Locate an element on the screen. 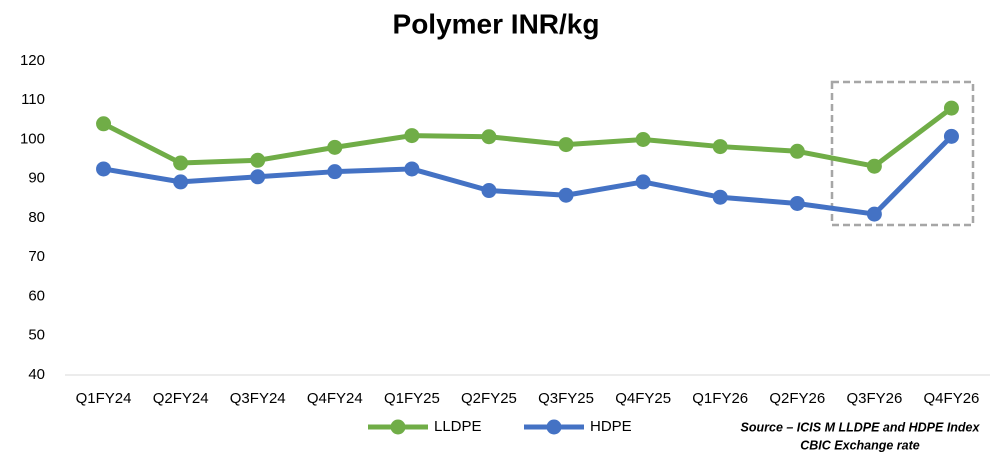 The height and width of the screenshot is (454, 991). x-tick-label: Q2FY26 is located at coordinates (797, 398).